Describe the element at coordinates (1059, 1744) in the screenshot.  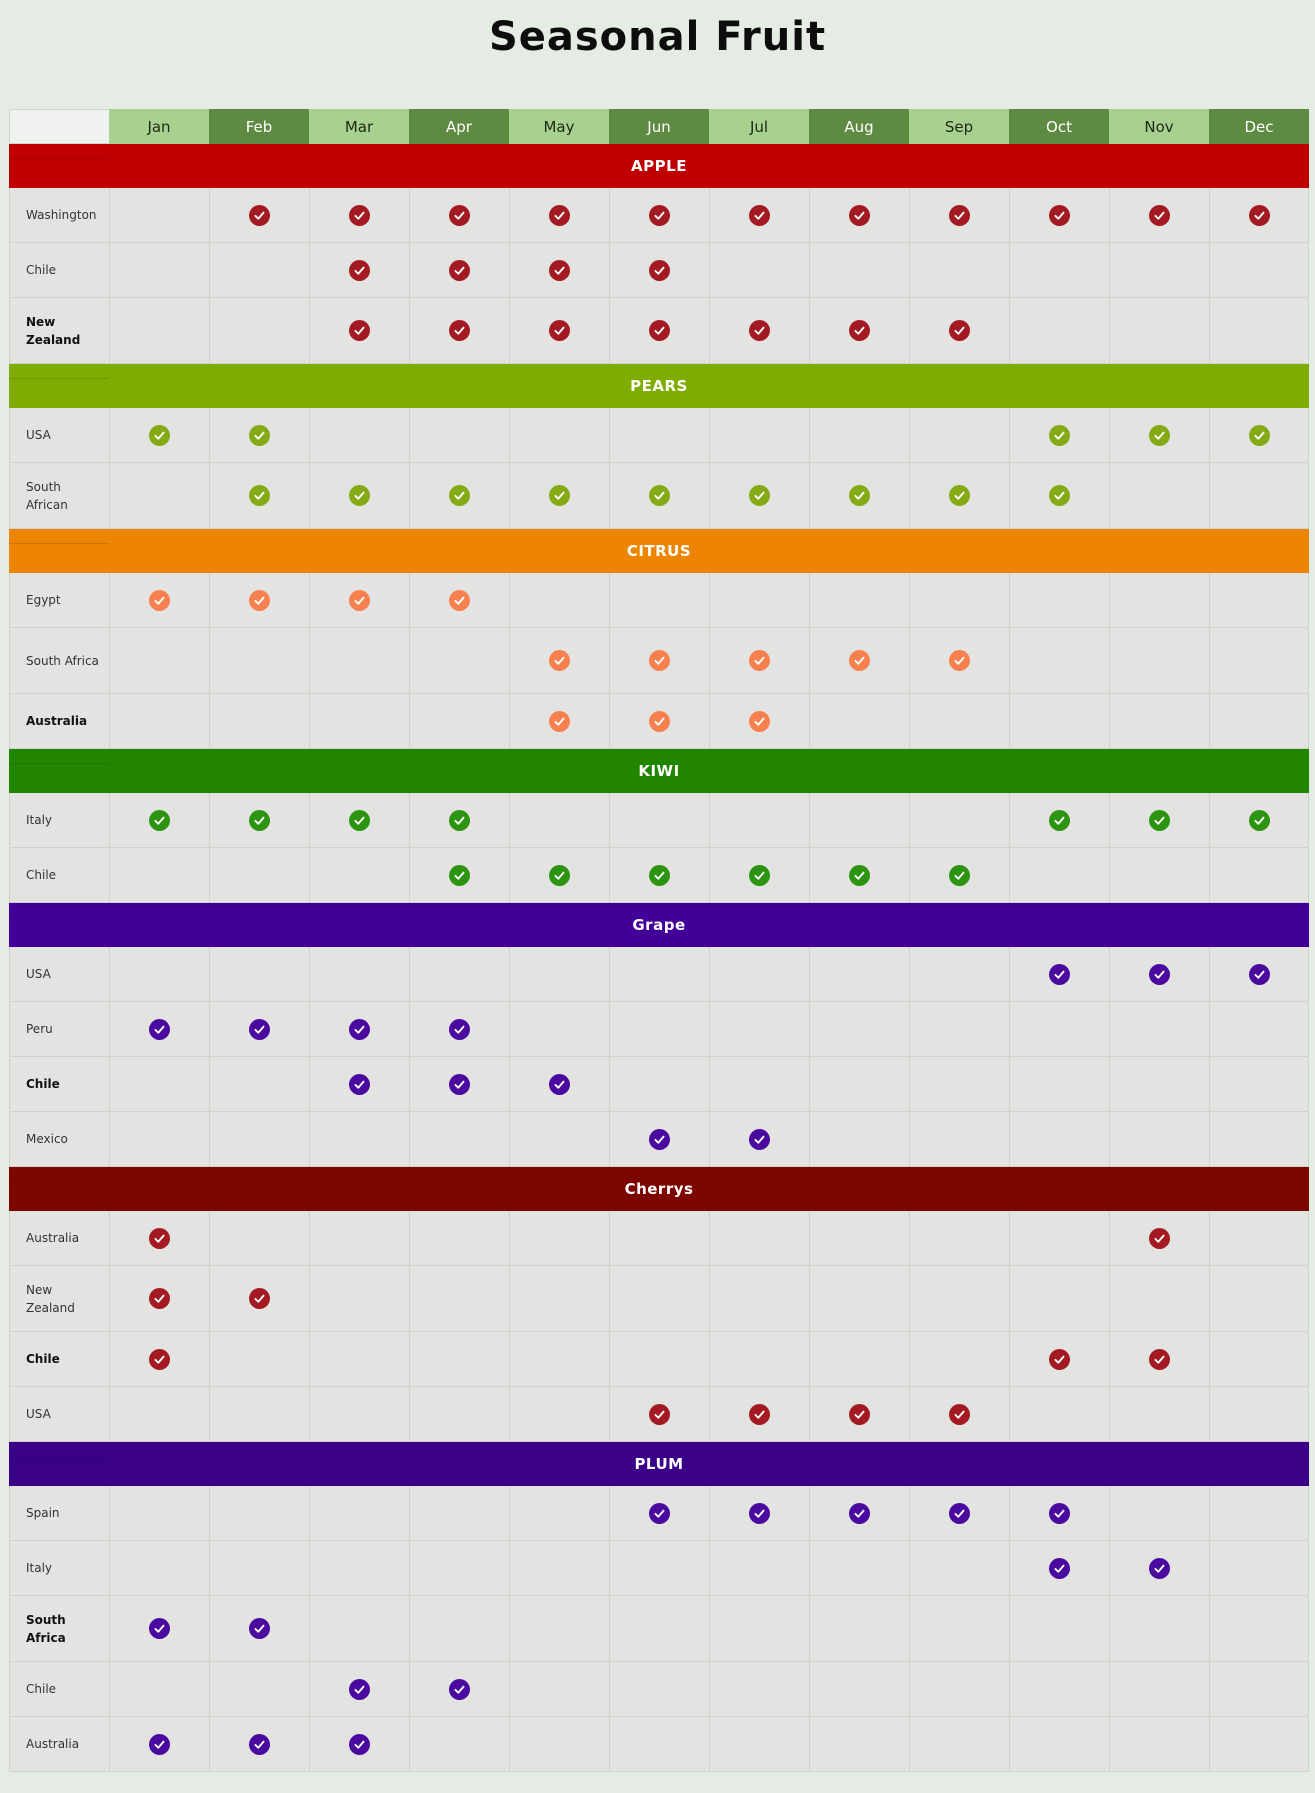
I see `month-cell-oct` at that location.